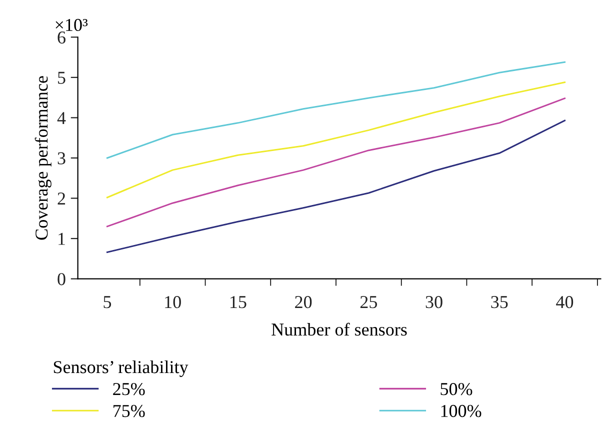 The height and width of the screenshot is (437, 608). What do you see at coordinates (461, 411) in the screenshot?
I see `legend-label: 100%` at bounding box center [461, 411].